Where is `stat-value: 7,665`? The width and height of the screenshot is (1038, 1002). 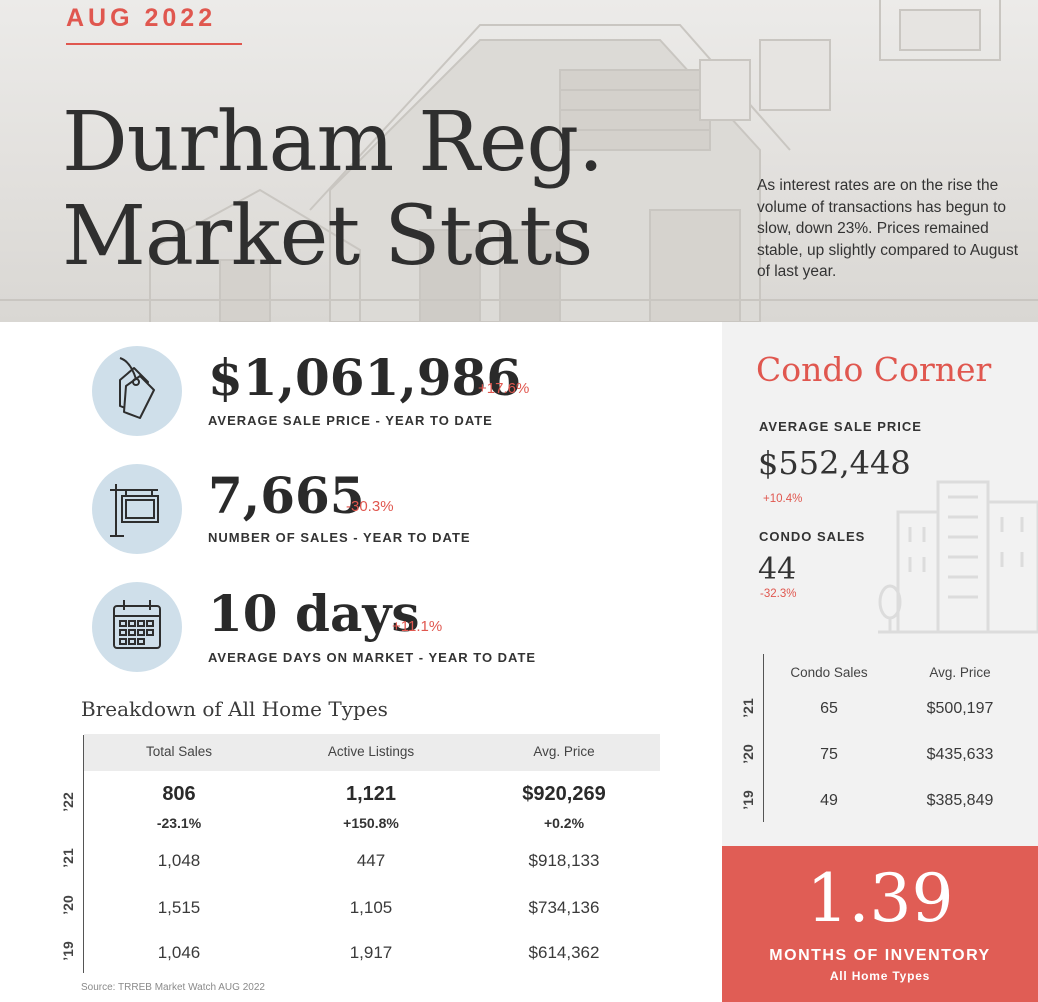
stat-value: 7,665 is located at coordinates (286, 495).